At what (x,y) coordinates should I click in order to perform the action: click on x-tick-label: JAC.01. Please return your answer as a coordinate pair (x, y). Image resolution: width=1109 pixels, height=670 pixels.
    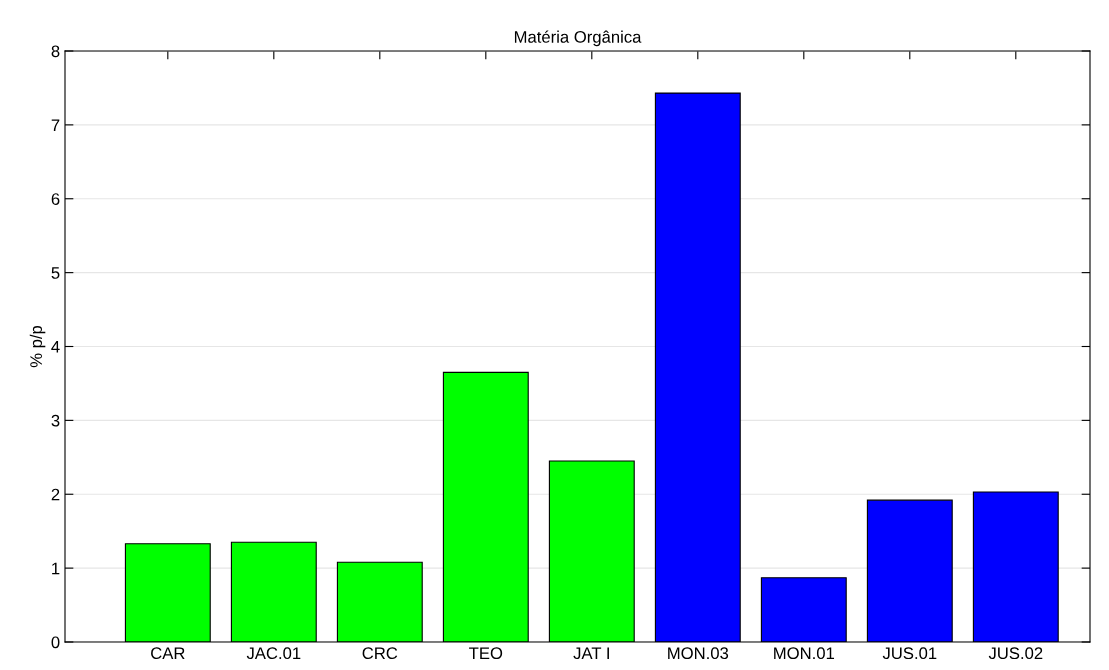
    Looking at the image, I should click on (273, 653).